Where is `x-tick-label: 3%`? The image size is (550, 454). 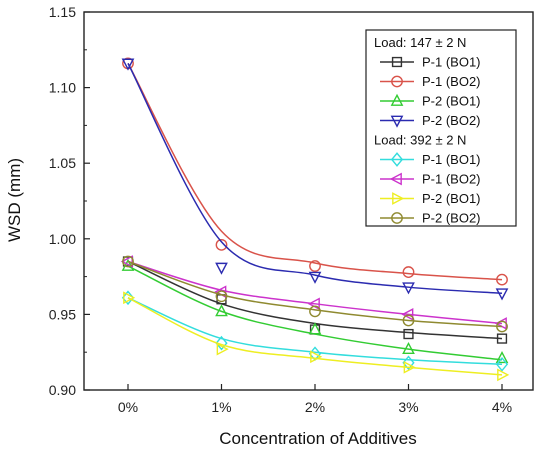 x-tick-label: 3% is located at coordinates (408, 407).